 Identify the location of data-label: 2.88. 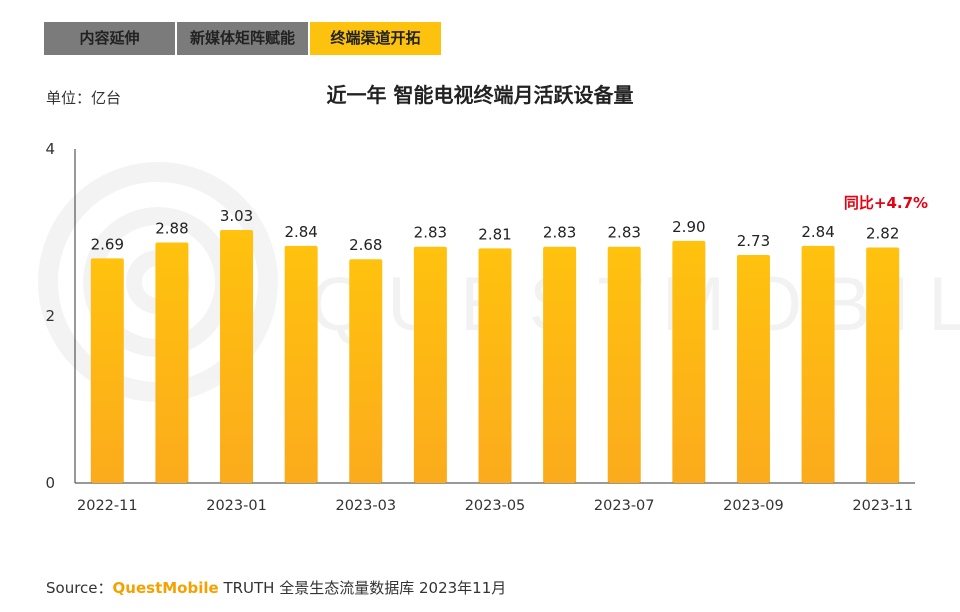
(171, 229).